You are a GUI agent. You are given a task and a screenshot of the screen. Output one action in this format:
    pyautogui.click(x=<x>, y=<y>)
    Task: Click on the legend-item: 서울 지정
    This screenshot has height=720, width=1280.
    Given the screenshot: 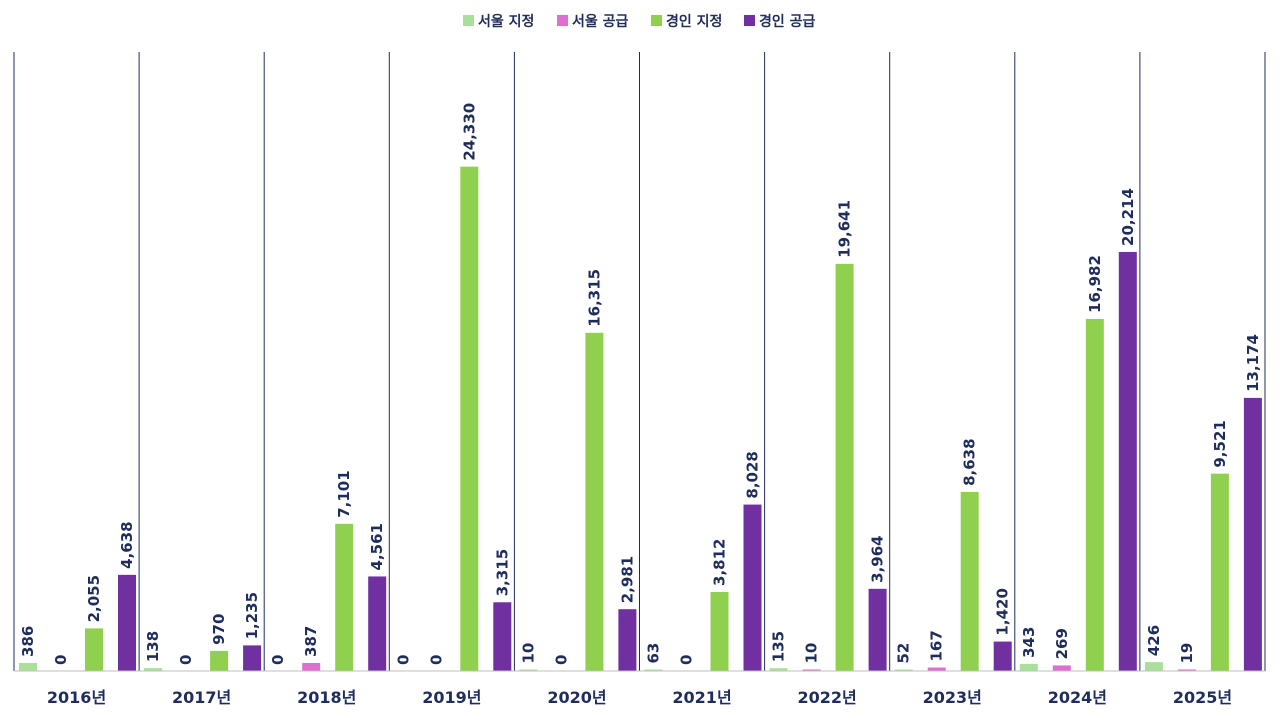 What is the action you would take?
    pyautogui.click(x=498, y=21)
    